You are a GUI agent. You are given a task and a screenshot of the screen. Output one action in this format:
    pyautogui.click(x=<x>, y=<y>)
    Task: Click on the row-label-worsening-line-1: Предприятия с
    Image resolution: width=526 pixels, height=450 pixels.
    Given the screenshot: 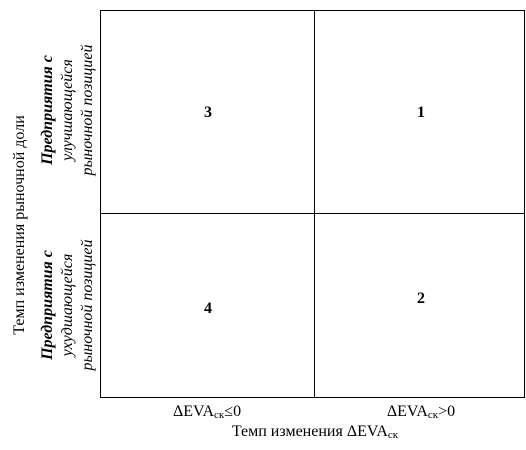 What is the action you would take?
    pyautogui.click(x=47, y=305)
    